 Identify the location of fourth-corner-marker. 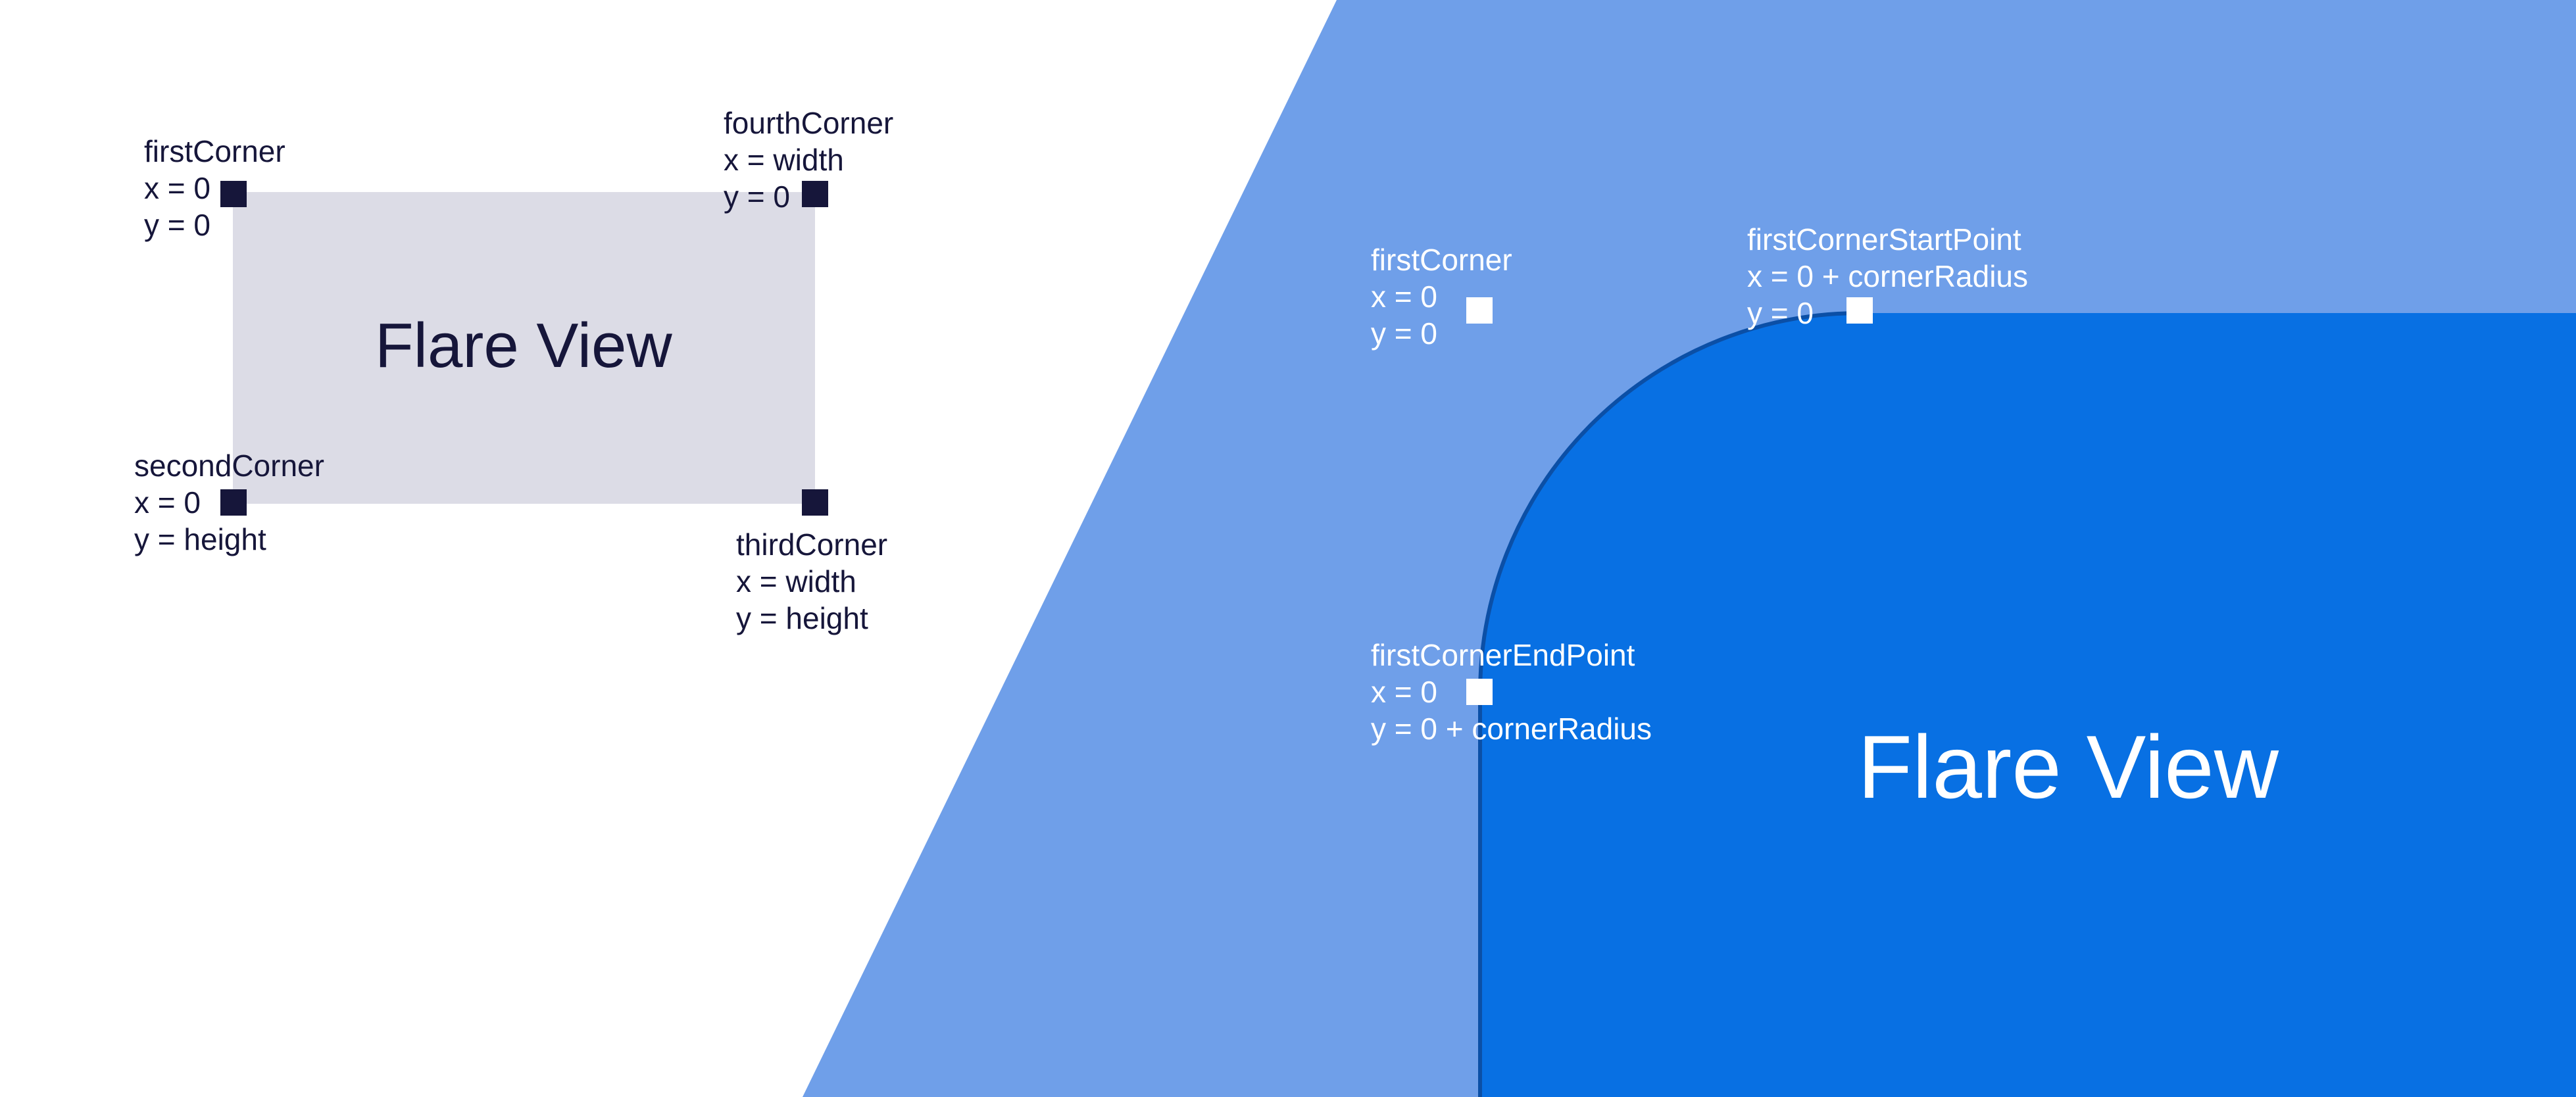
(815, 194).